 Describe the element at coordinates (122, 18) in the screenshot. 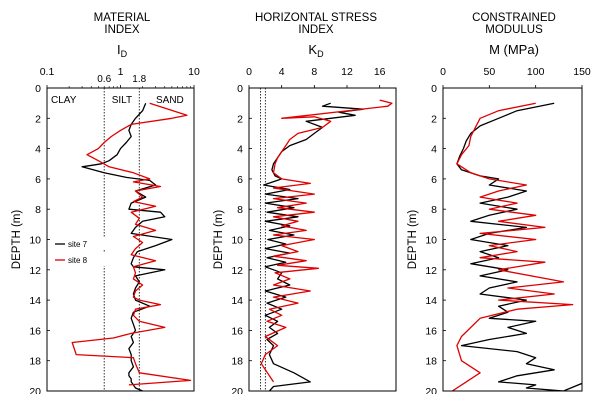

I see `panel-title-line: MATERIAL` at that location.